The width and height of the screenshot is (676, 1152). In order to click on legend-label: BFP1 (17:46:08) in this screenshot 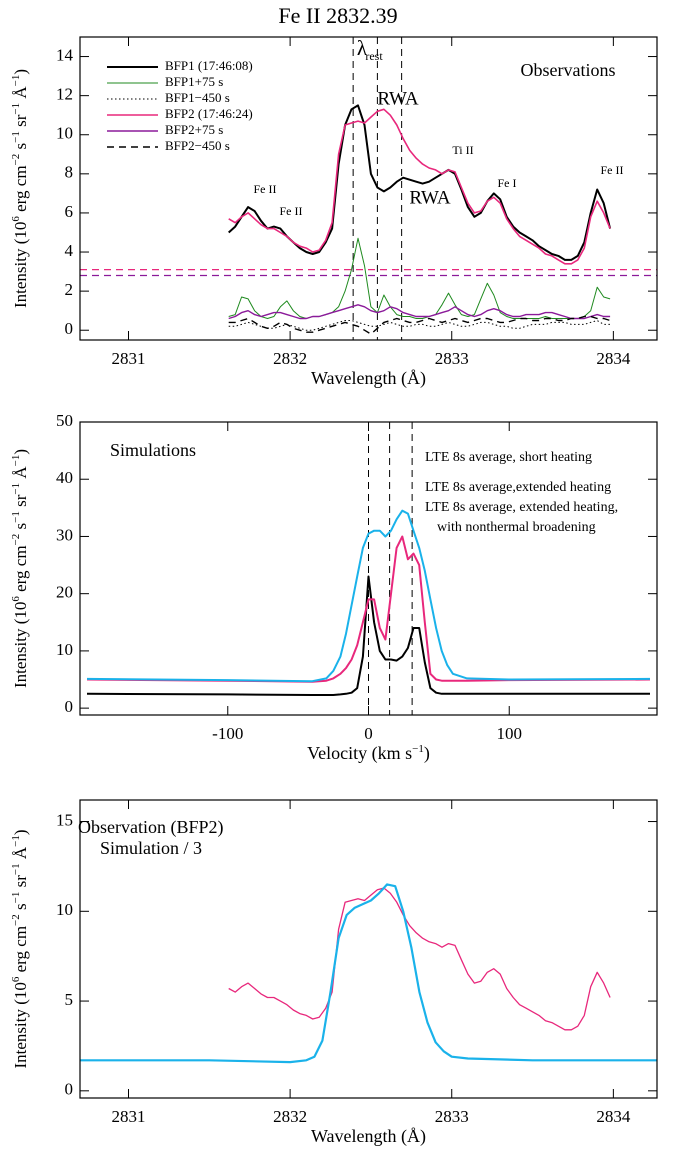, I will do `click(209, 65)`.